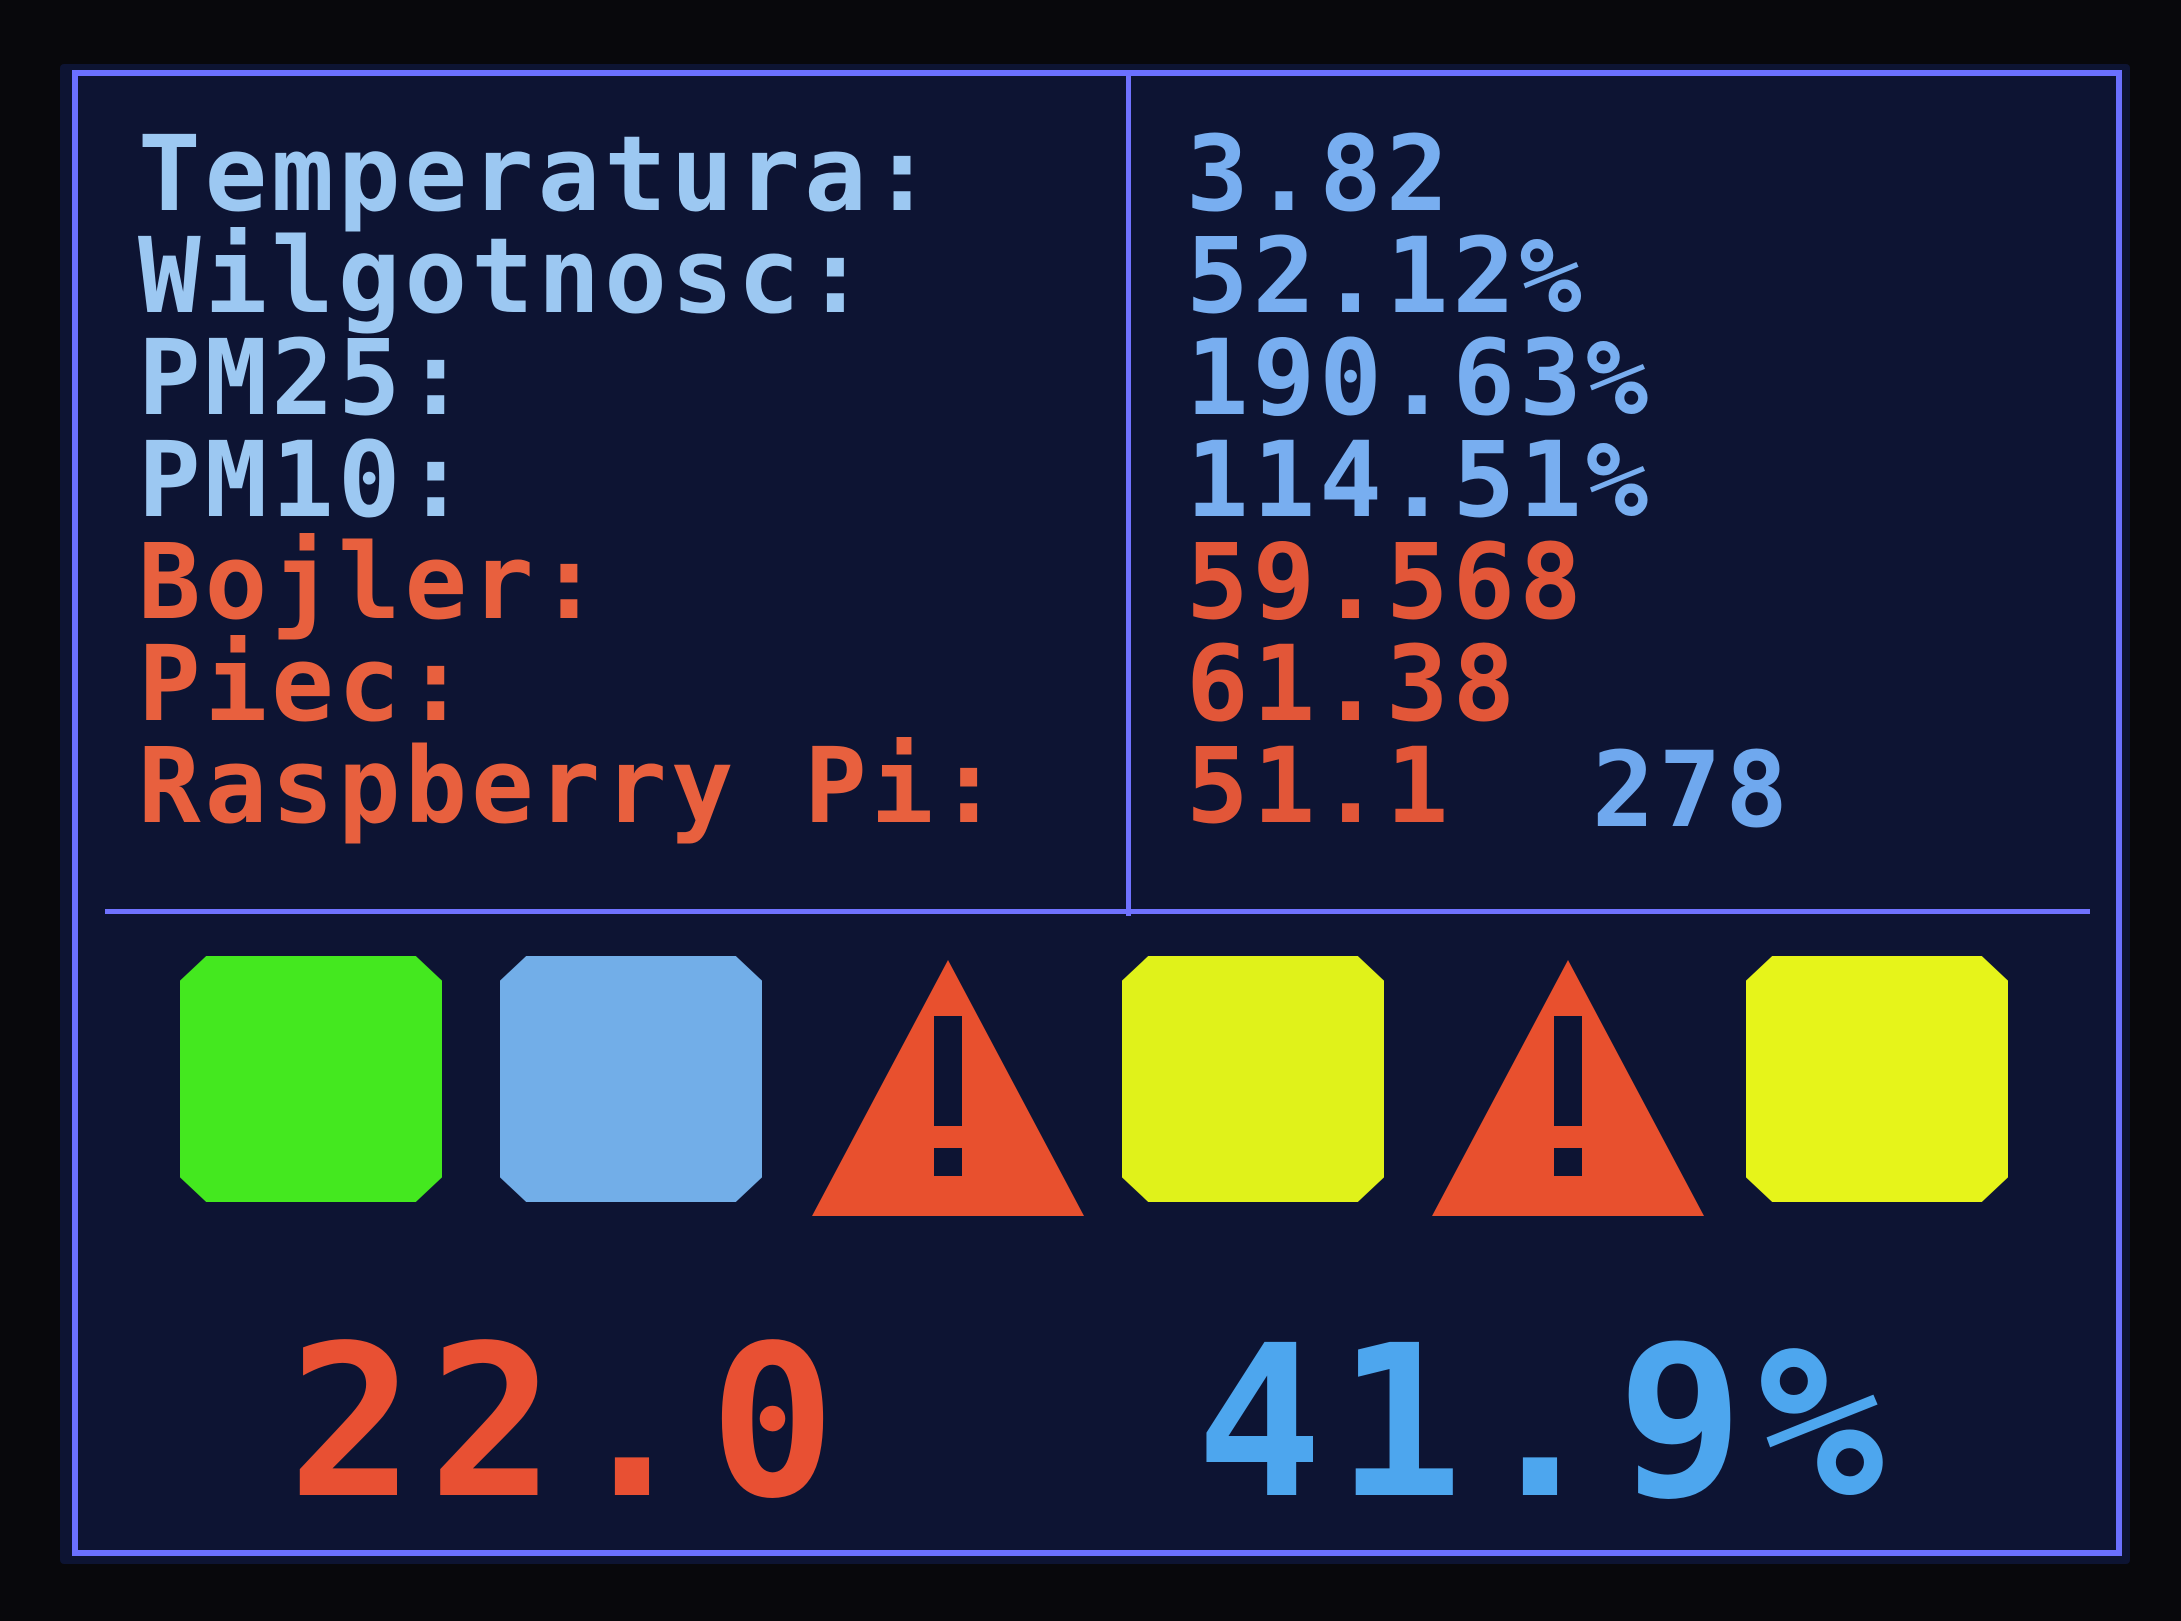  What do you see at coordinates (569, 1422) in the screenshot?
I see `indoor-temperature: 22.0` at bounding box center [569, 1422].